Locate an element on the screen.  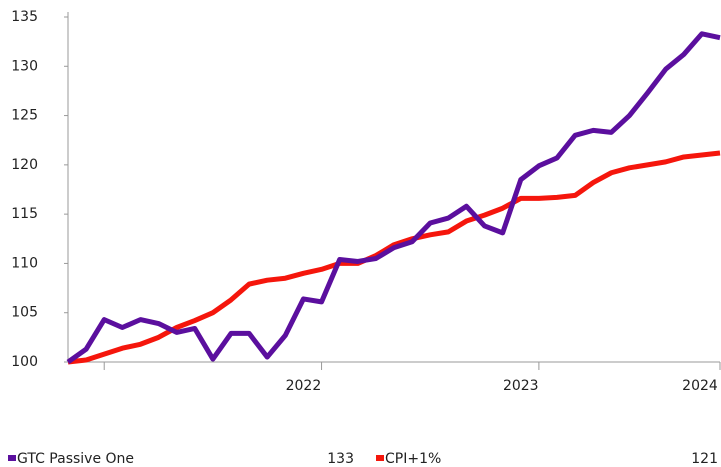
y-tick-label: 135 is located at coordinates (24, 17).